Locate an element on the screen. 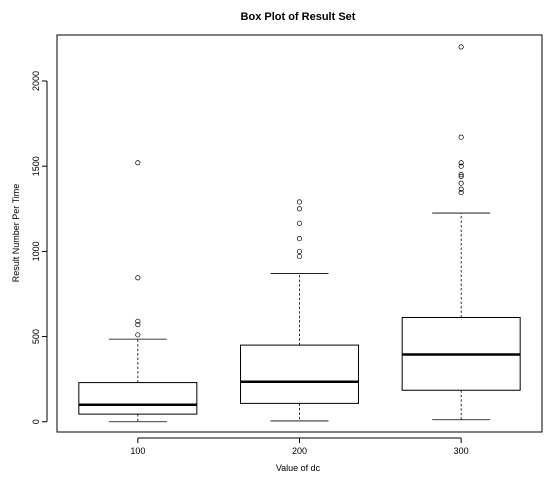 The image size is (550, 478). y-tick-label: 500 is located at coordinates (36, 336).